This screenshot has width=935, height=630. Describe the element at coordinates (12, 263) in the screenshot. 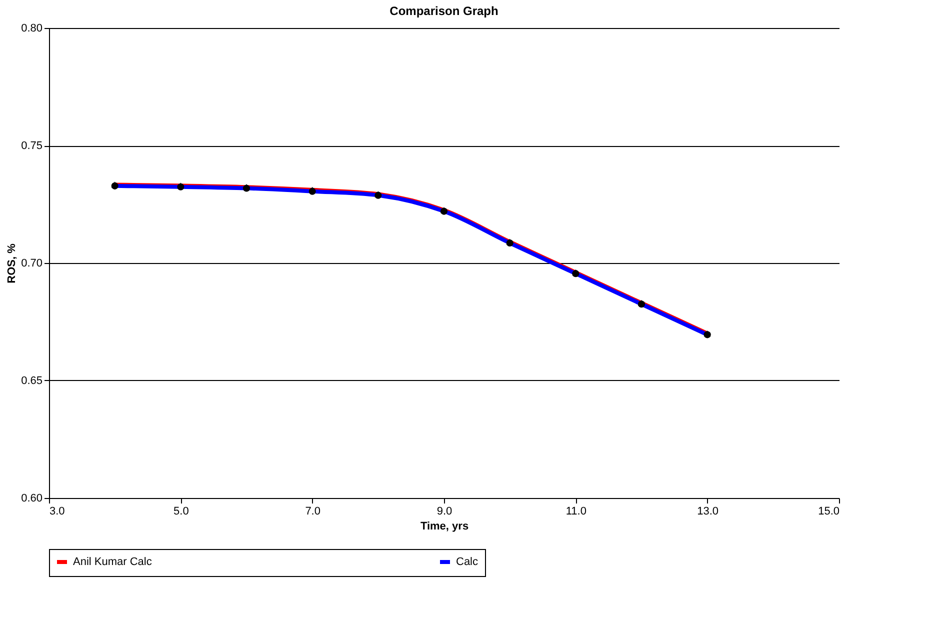

I see `y-axis-title: ROS, %` at that location.